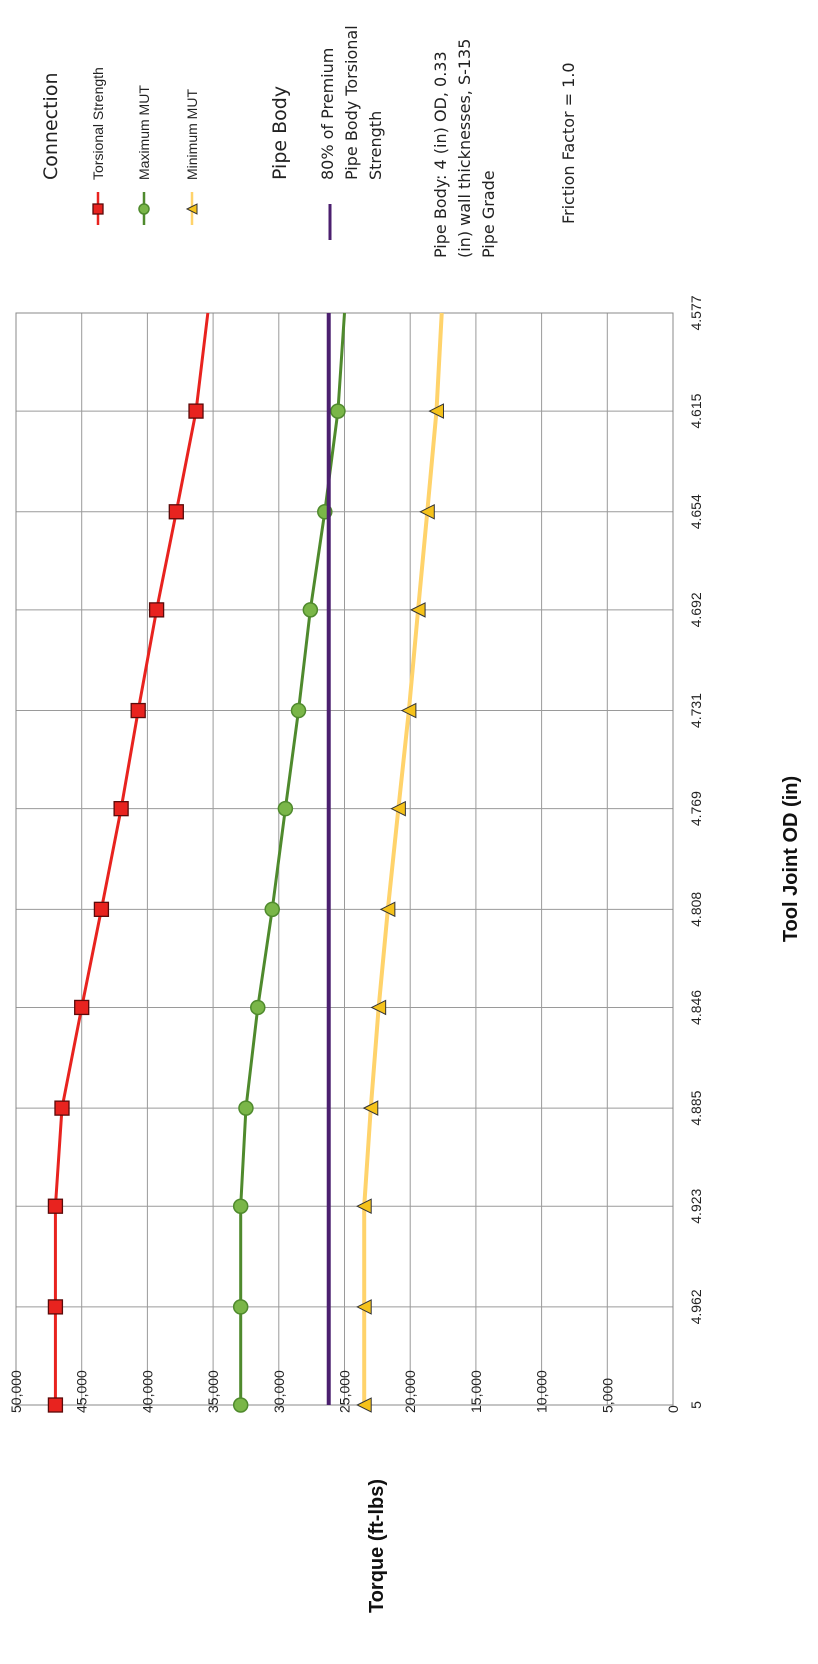 This screenshot has width=818, height=1664. What do you see at coordinates (327, 114) in the screenshot?
I see `legend-pipe-line-label: 80% of Premium` at bounding box center [327, 114].